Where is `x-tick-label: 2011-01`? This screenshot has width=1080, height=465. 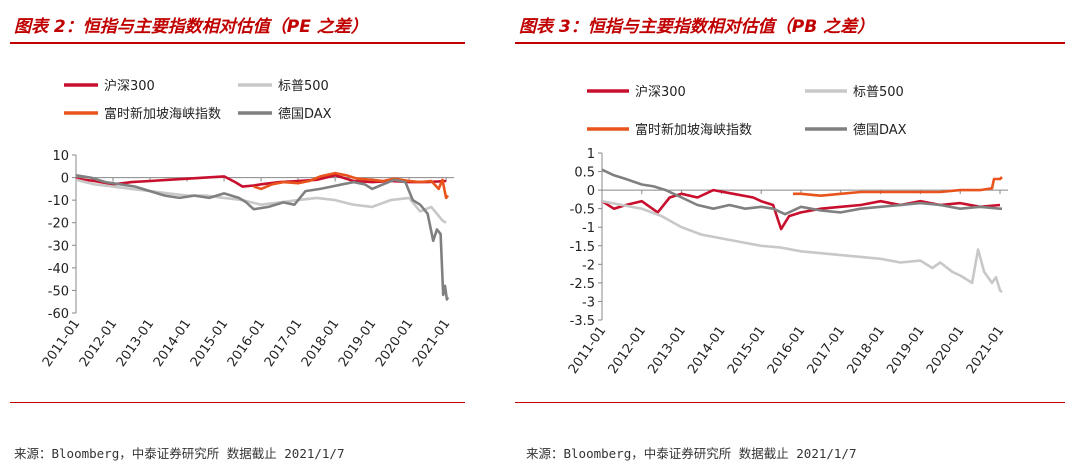 x-tick-label: 2011-01 is located at coordinates (587, 350).